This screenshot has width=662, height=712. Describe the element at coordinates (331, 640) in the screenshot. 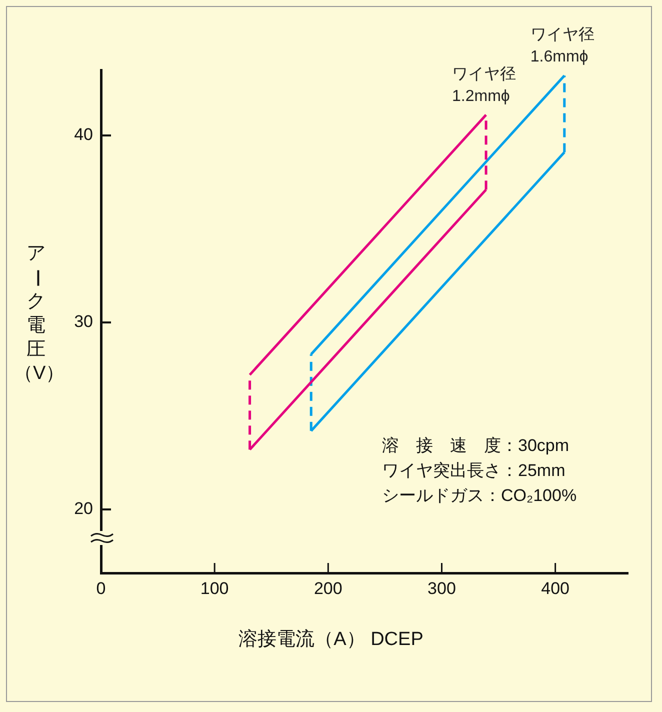

I see `x-axis-title: 溶接電流（A） DCEP` at that location.